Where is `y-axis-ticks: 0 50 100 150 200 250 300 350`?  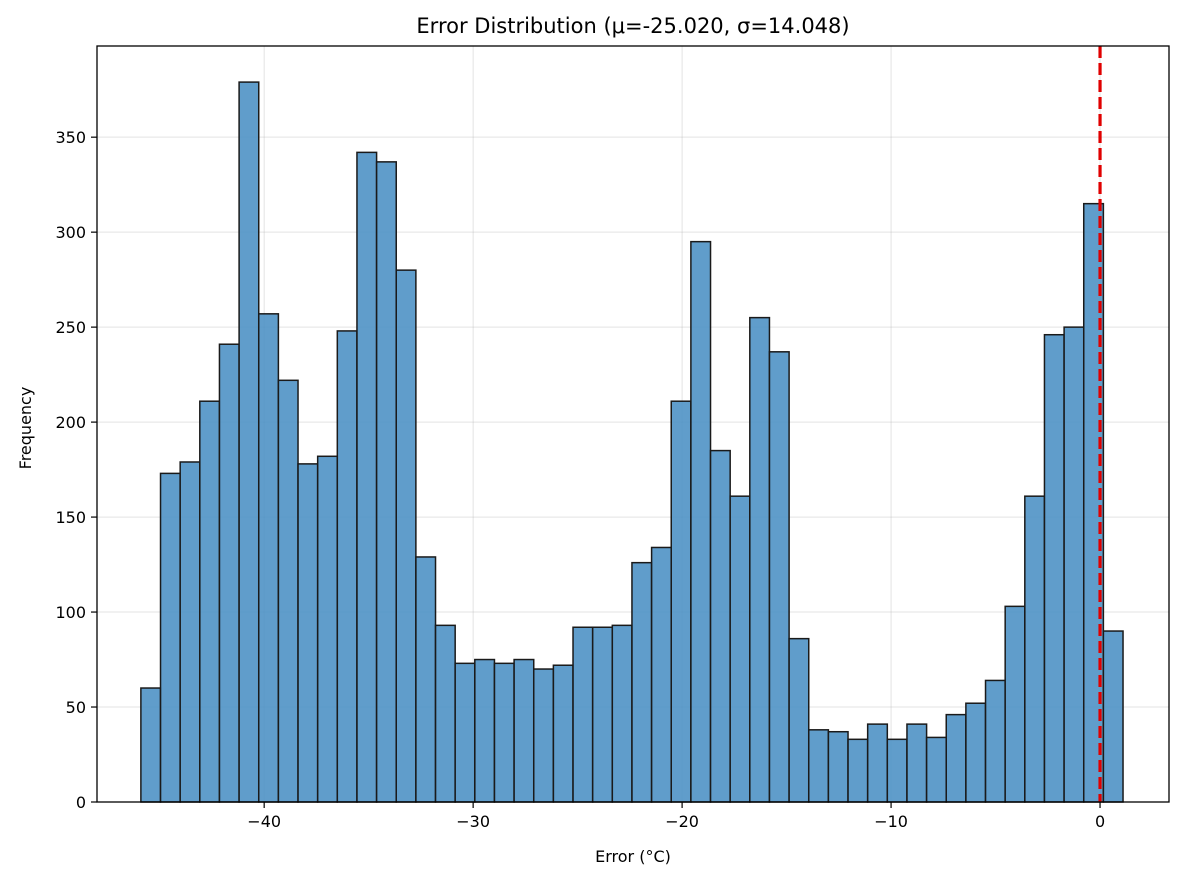
y-axis-ticks: 0 50 100 150 200 250 300 350 is located at coordinates (76, 470).